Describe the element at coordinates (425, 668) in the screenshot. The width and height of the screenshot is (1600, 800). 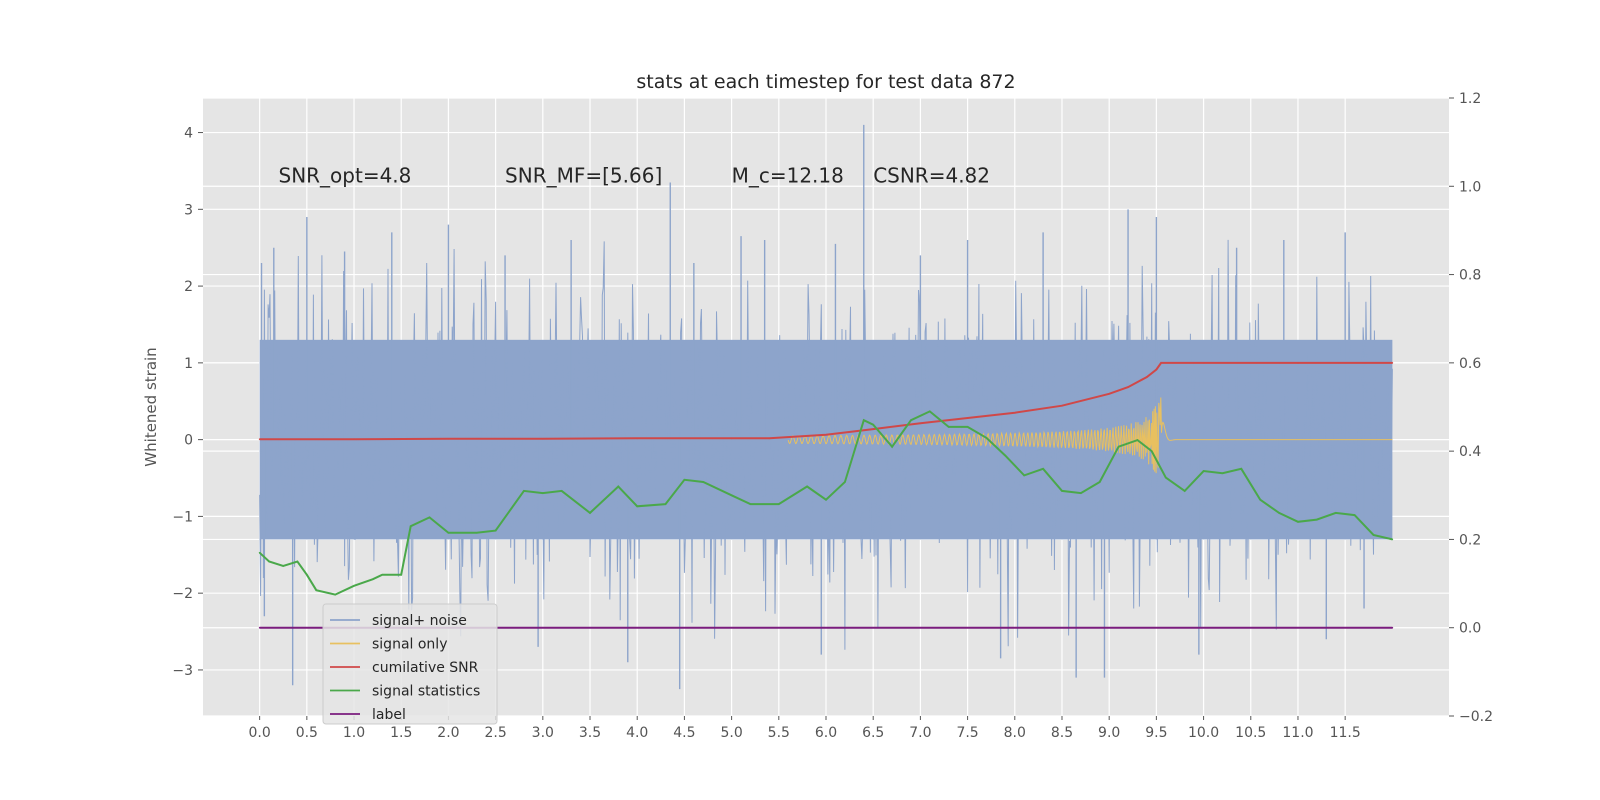
I see `legend-label: cumilative SNR` at that location.